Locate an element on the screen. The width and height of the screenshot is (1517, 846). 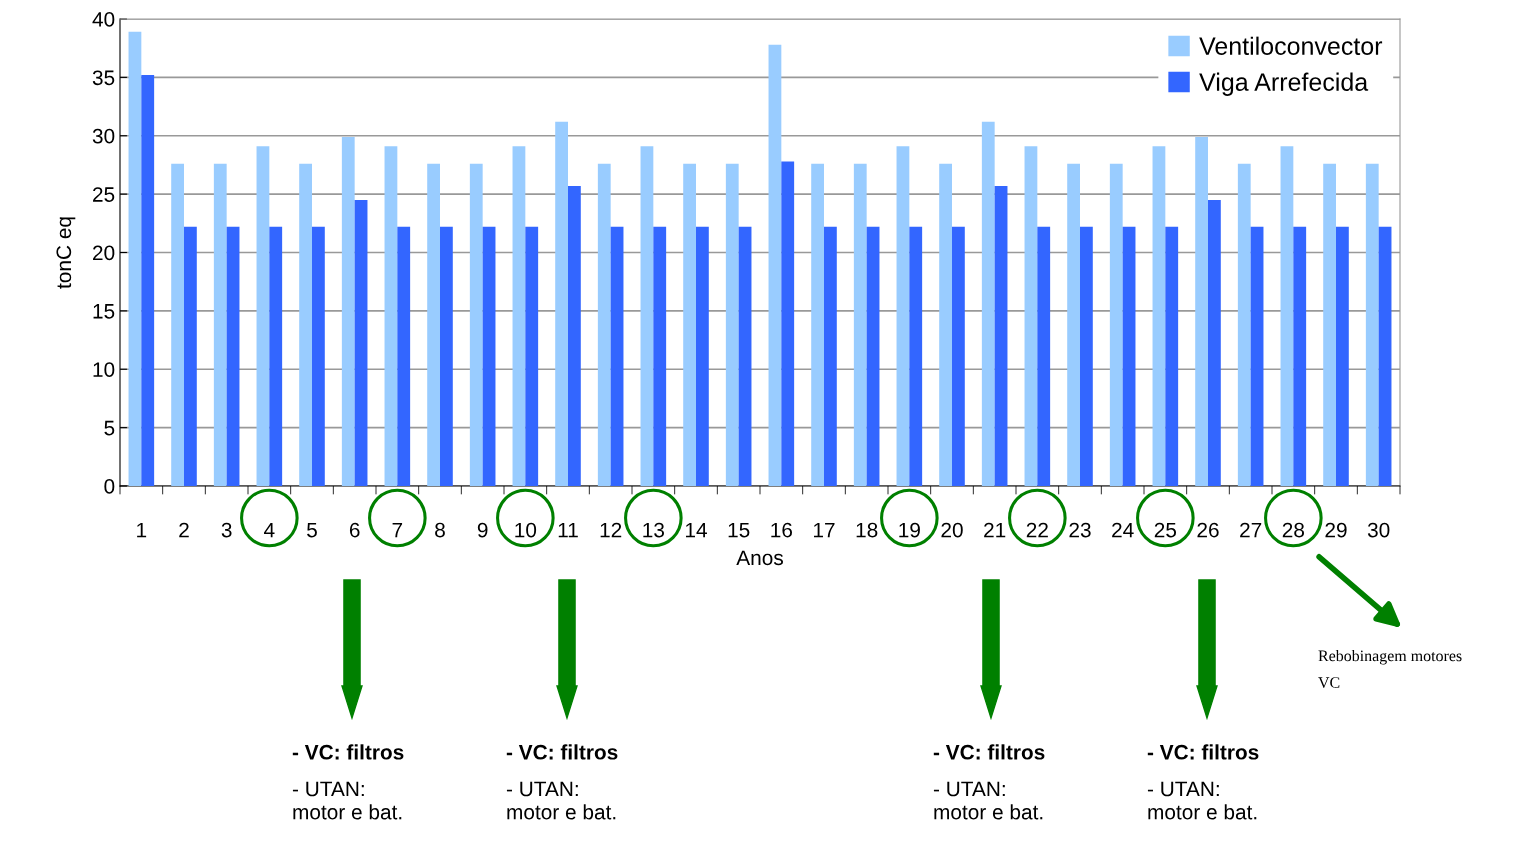
x-tick-label: 17 is located at coordinates (824, 530).